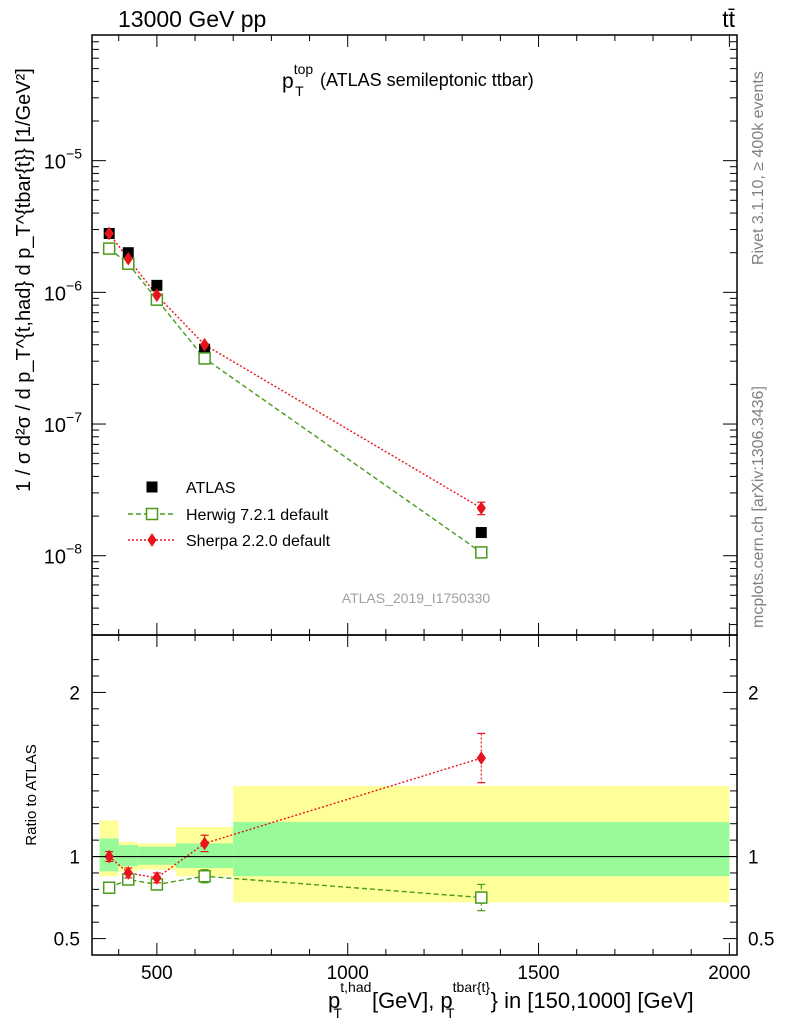 This screenshot has width=786, height=1024. What do you see at coordinates (355, 987) in the screenshot?
I see `xlabel-sup1: t,had` at bounding box center [355, 987].